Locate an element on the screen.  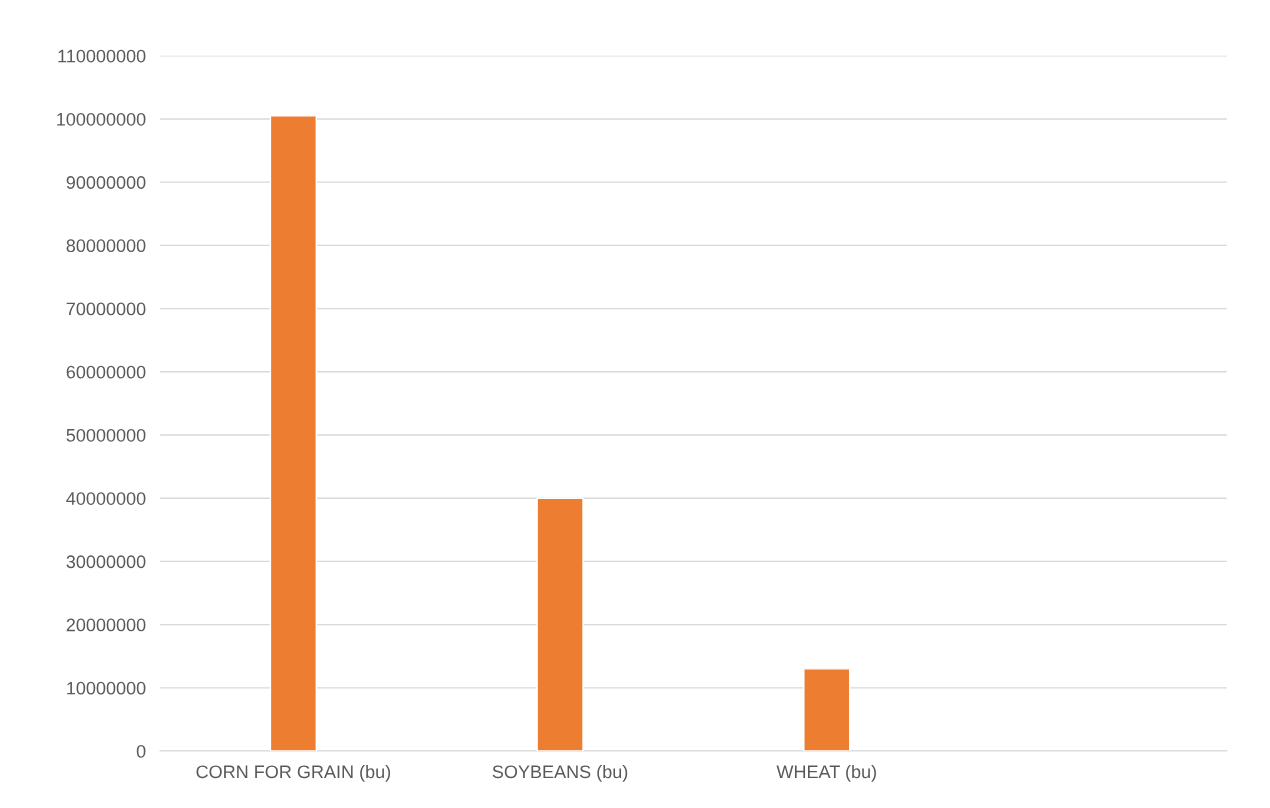
y-tick-label: 40000000 is located at coordinates (106, 498).